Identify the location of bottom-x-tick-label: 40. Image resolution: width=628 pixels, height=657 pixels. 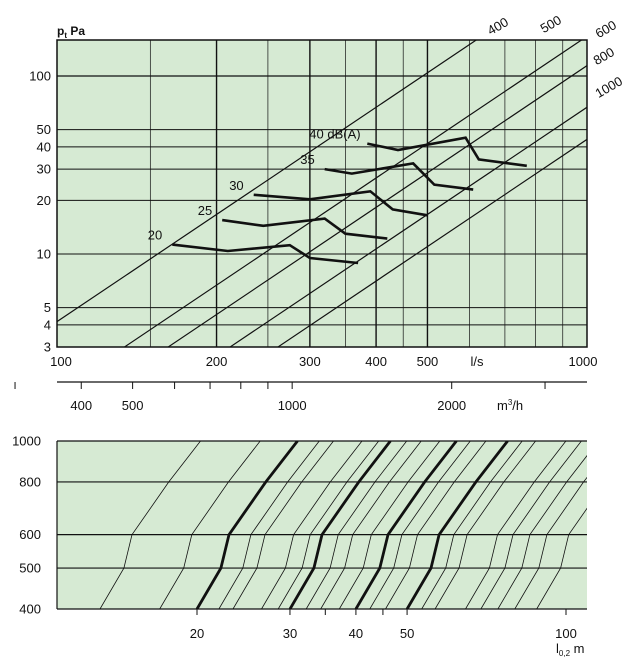
(356, 633).